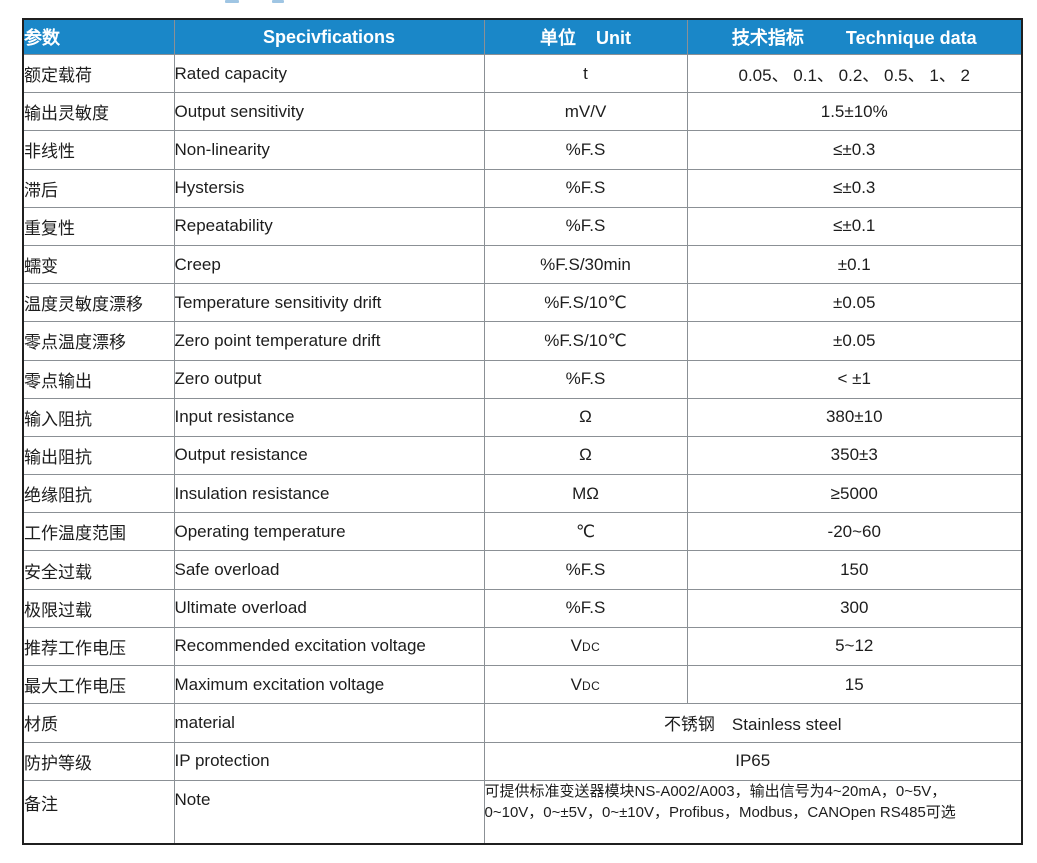 This screenshot has width=1037, height=863. Describe the element at coordinates (522, 532) in the screenshot. I see `table-row: 工作温度范围 Operating temperature ℃ -20~60` at that location.